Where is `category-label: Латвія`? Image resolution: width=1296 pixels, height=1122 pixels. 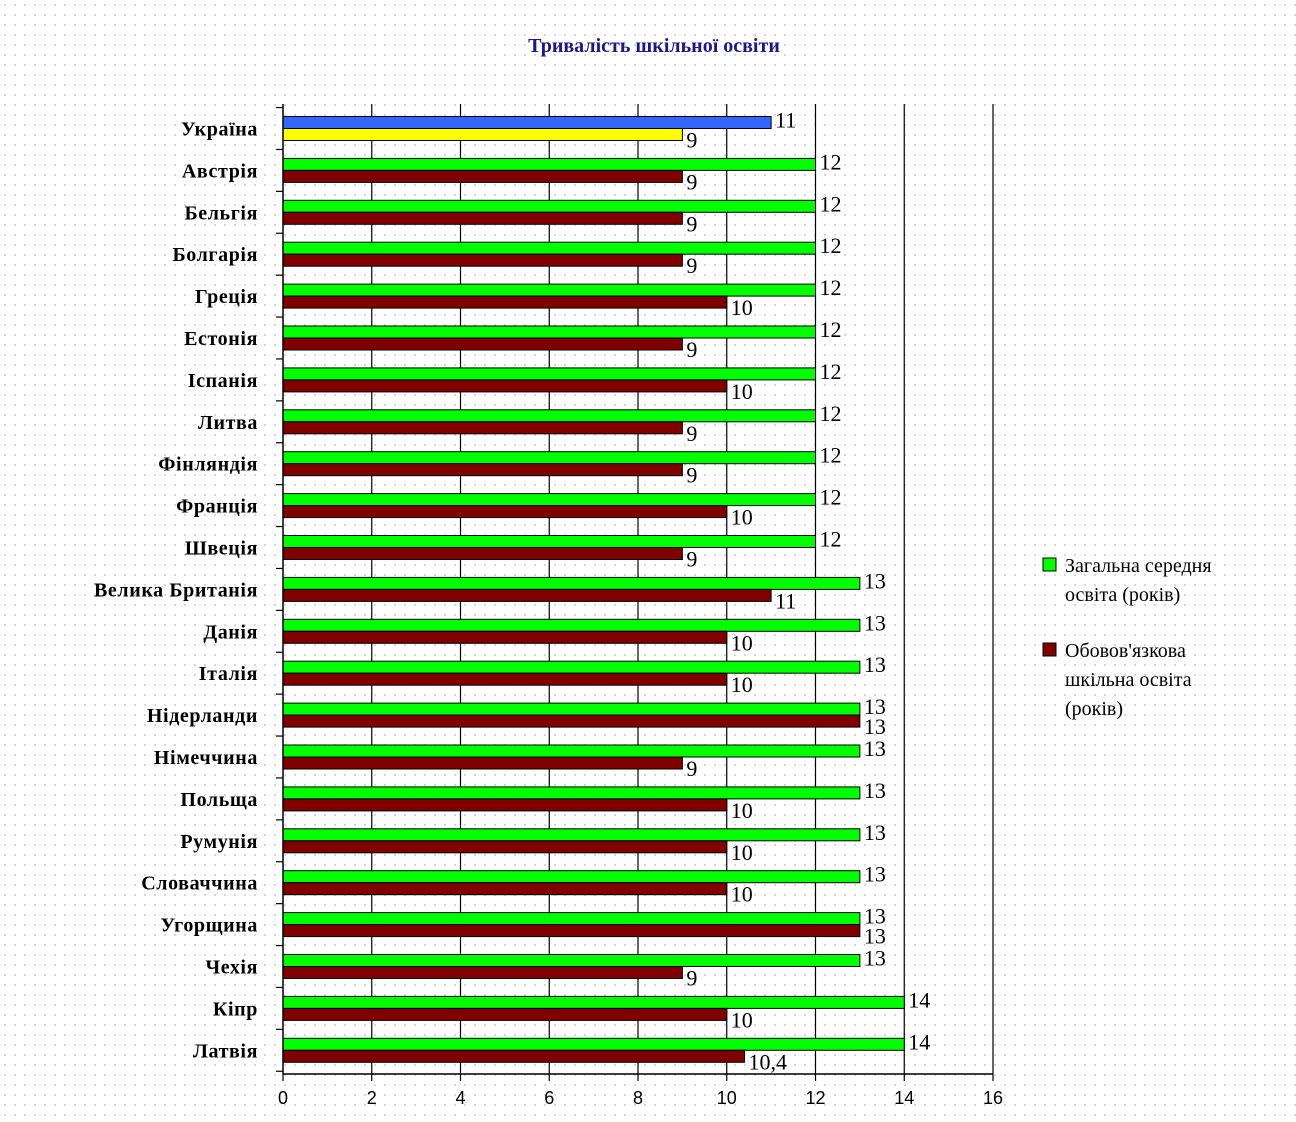
category-label: Латвія is located at coordinates (225, 1051).